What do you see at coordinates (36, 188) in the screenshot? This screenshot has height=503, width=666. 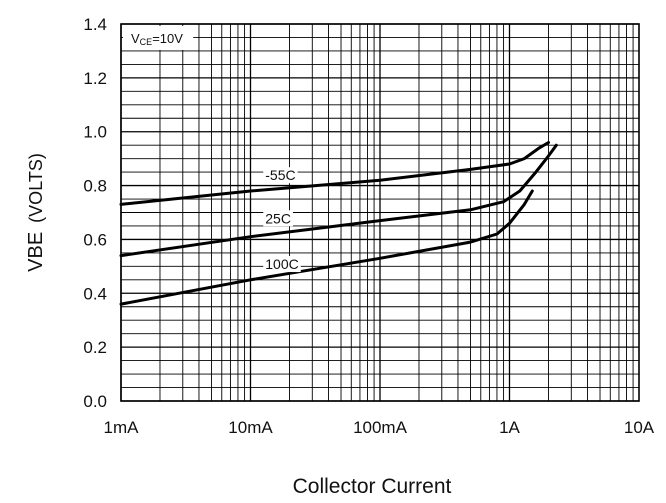 I see `y-axis-label-unit: (VOLTS)` at bounding box center [36, 188].